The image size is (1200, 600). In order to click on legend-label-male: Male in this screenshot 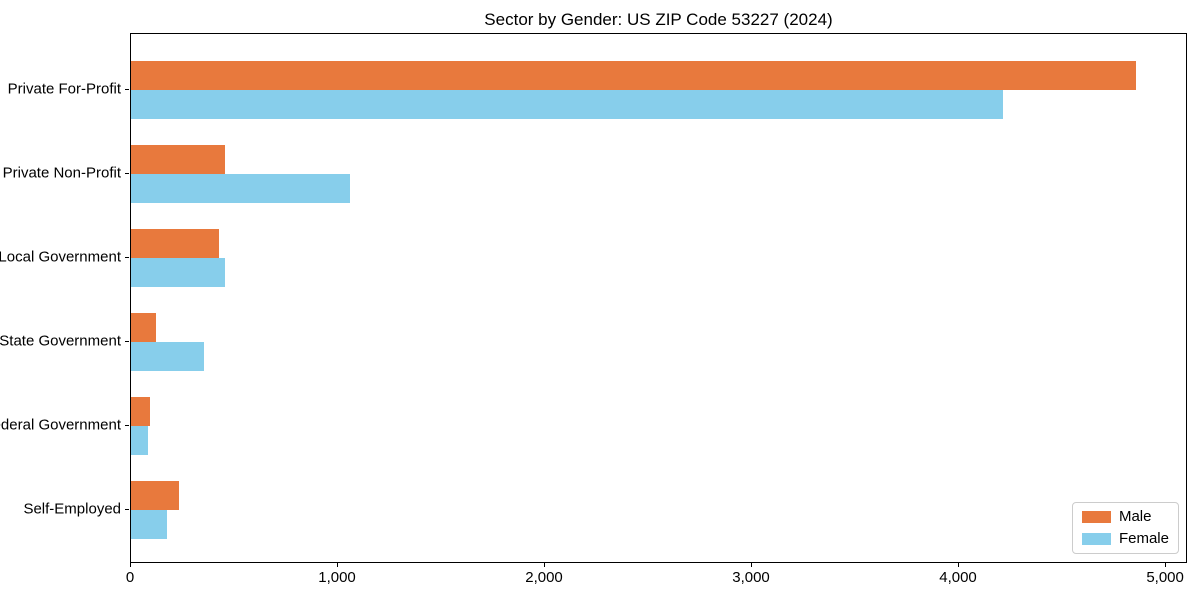, I will do `click(1135, 516)`.